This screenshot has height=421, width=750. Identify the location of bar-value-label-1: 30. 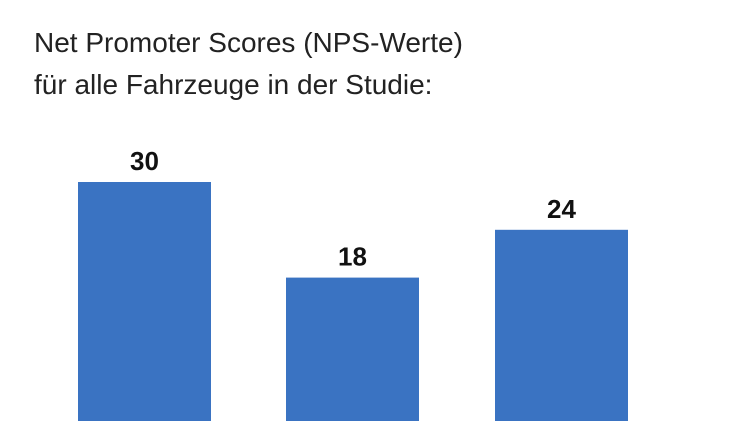
(144, 161).